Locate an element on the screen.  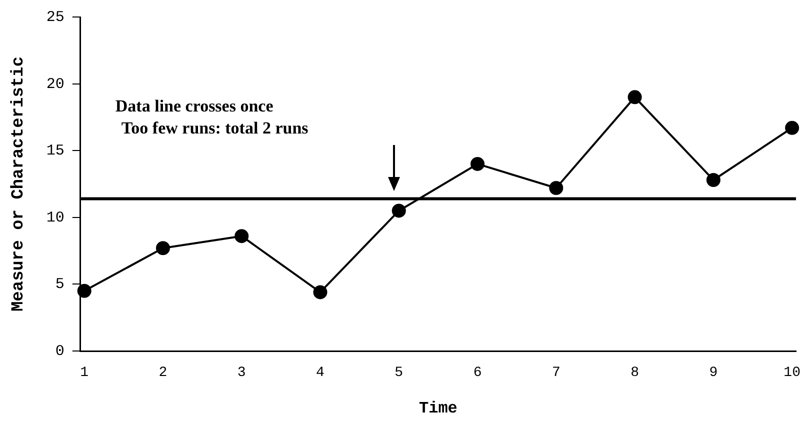
y-tick-label: 15 is located at coordinates (55, 151).